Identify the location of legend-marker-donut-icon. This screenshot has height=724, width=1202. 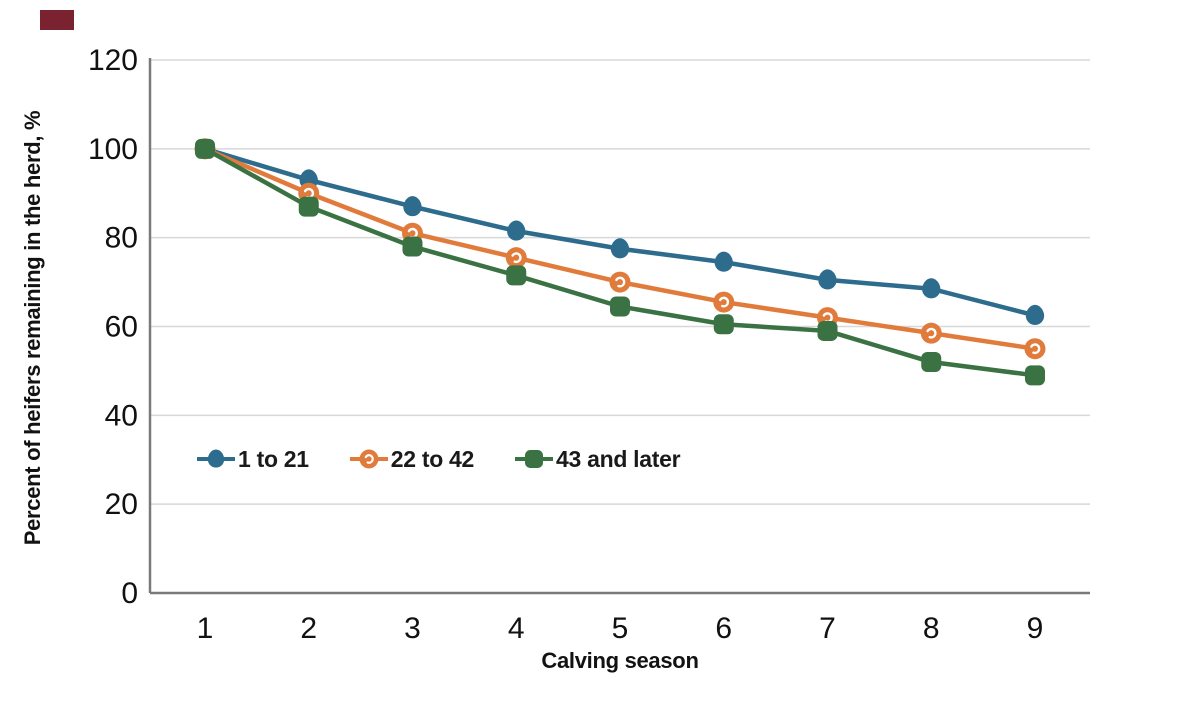
(368, 459).